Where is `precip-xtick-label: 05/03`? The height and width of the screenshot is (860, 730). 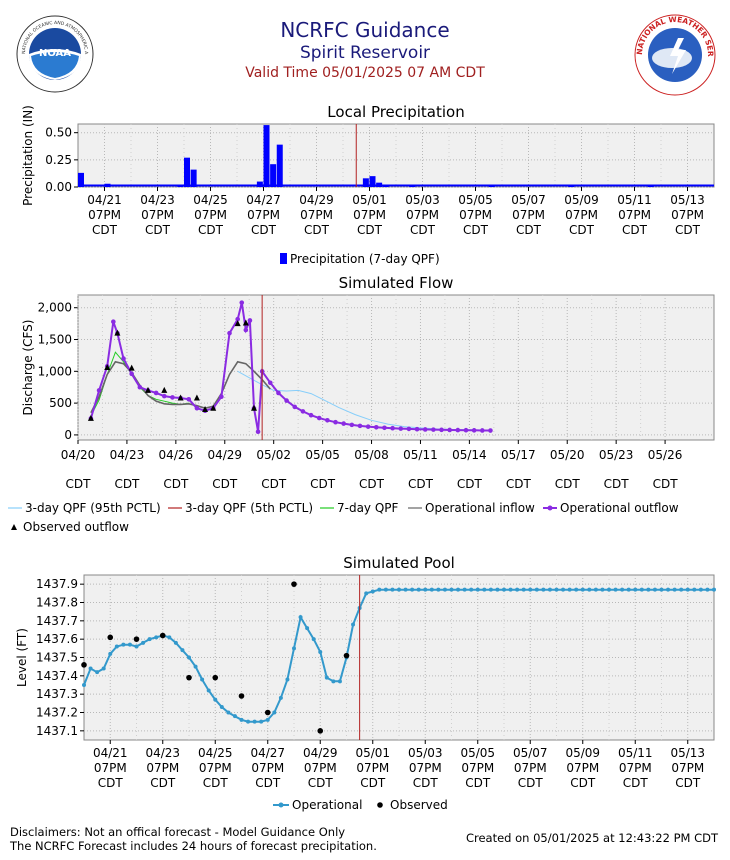
precip-xtick-label: 05/03 is located at coordinates (422, 200).